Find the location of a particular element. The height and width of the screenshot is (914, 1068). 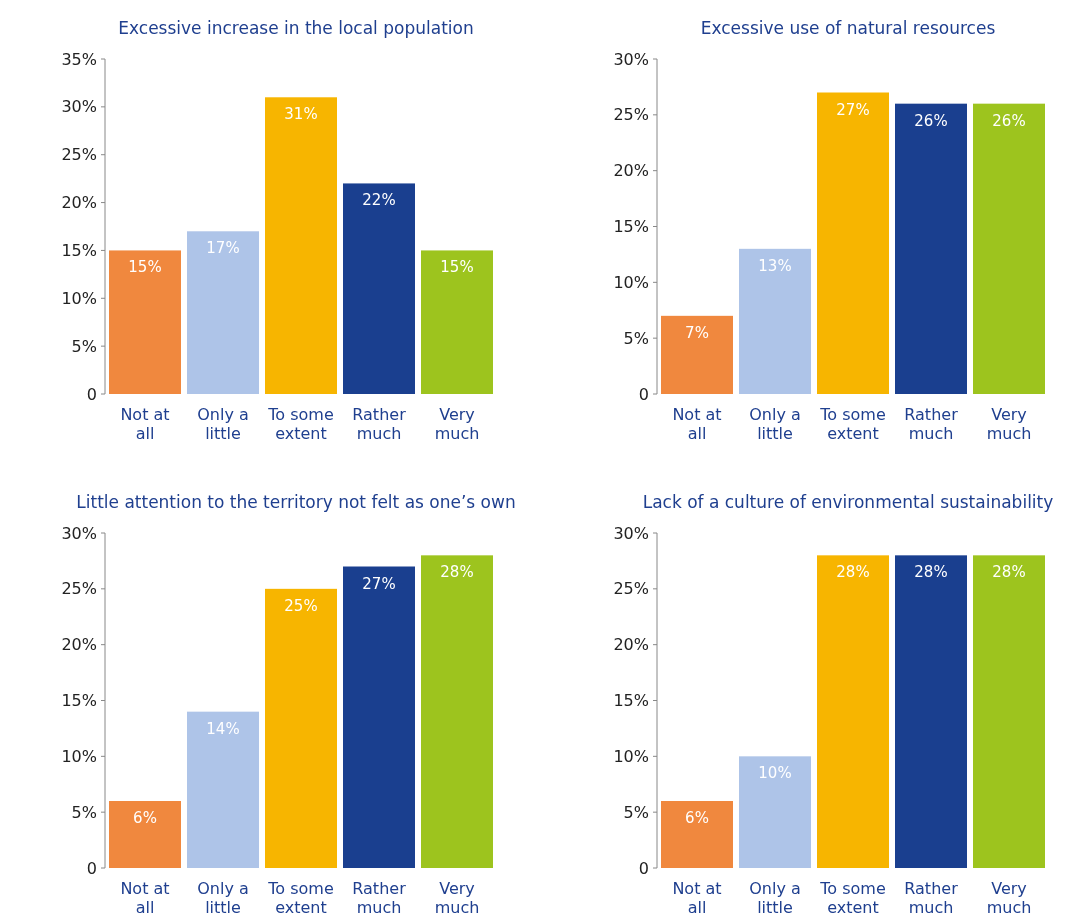

data-label: 14% is located at coordinates (223, 728).